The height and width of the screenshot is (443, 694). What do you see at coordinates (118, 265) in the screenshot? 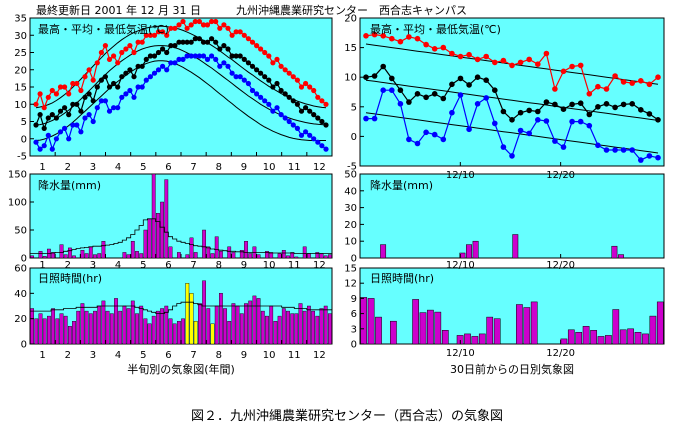
I see `left-precip-xtick-label-3: 4` at bounding box center [118, 265].